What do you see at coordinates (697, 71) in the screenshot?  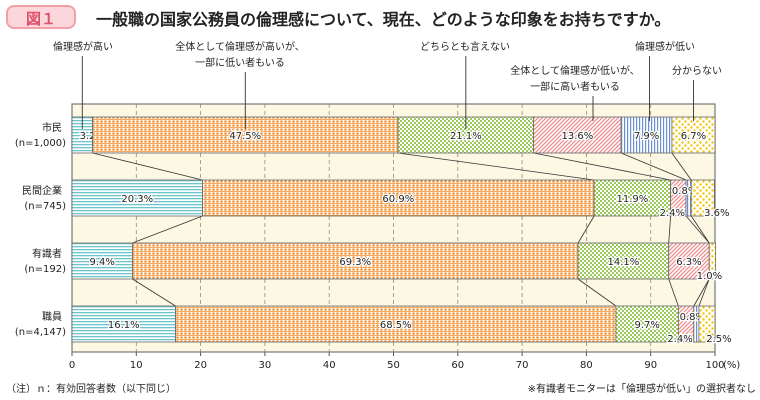 I see `legend-label: 分からない` at bounding box center [697, 71].